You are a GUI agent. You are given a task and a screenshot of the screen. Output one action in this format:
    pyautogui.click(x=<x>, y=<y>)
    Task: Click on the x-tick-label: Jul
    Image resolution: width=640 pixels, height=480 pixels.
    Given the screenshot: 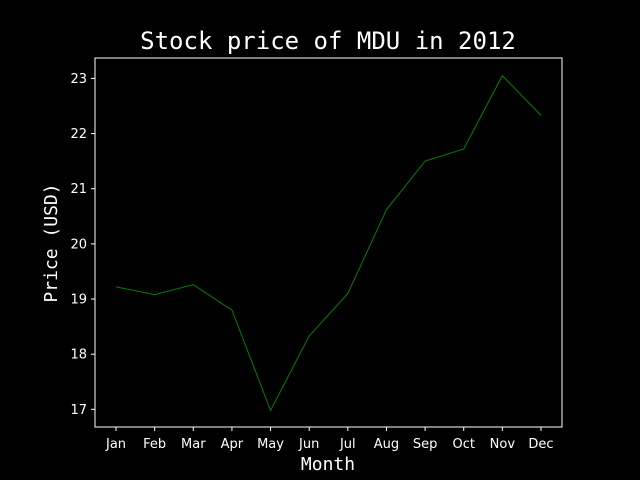 What is the action you would take?
    pyautogui.click(x=347, y=444)
    